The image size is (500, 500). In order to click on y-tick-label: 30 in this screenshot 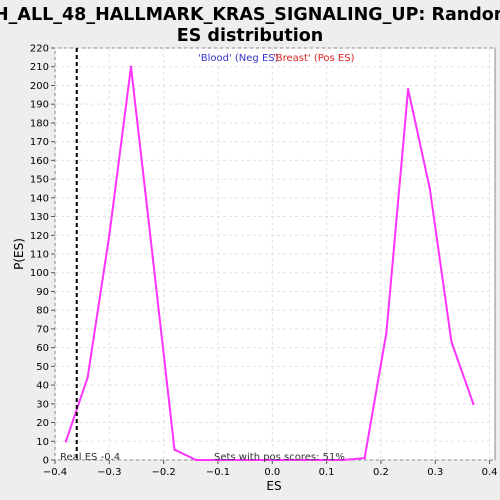, I will do `click(42, 404)`.